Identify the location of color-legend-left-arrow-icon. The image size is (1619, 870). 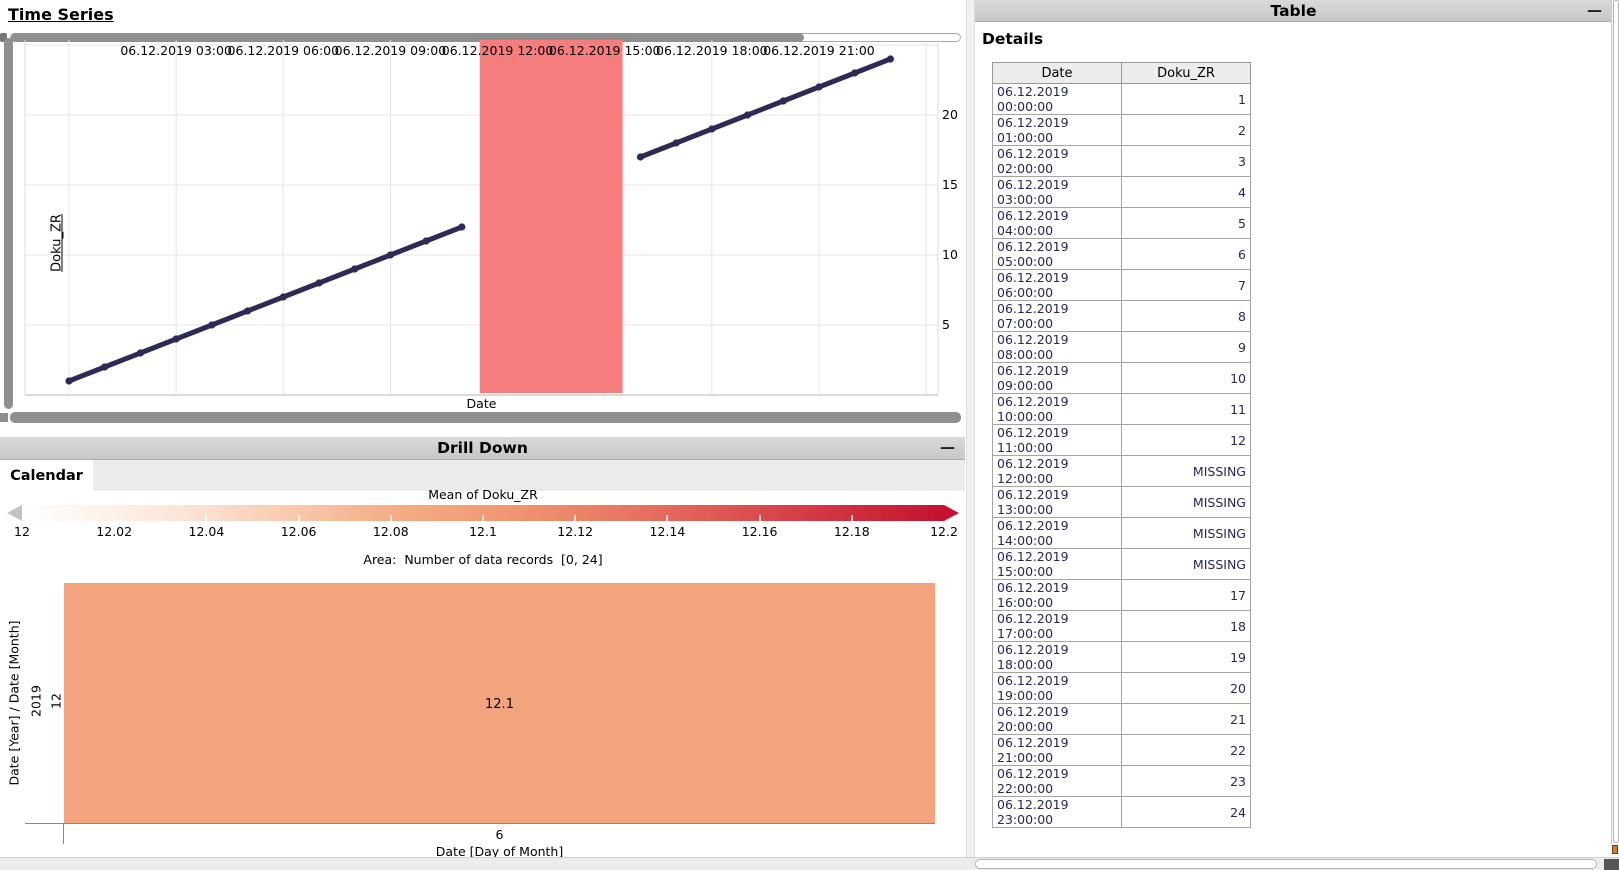
(14, 513).